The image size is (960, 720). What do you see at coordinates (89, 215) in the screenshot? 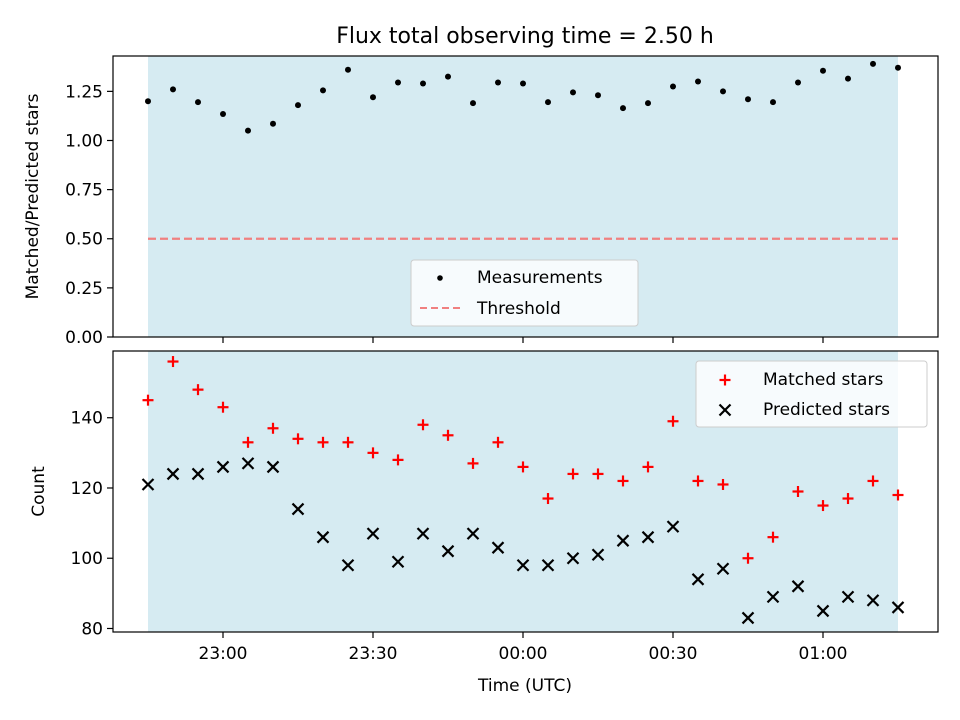
I see `ratio-y-axis: 0.00 0.25 0.50 0.75 1.00 1.25` at bounding box center [89, 215].